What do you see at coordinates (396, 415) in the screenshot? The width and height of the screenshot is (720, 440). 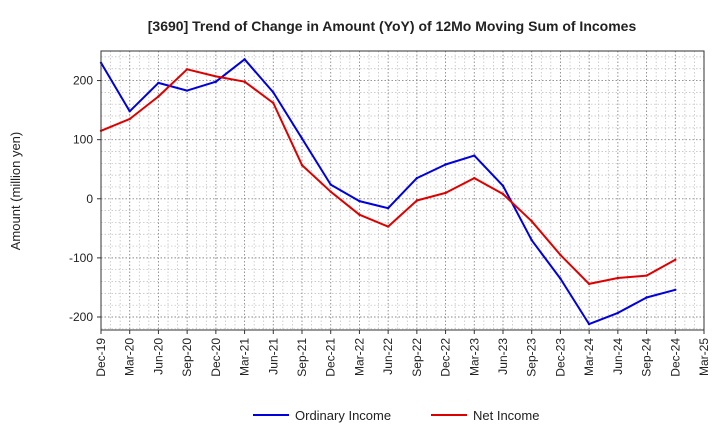 I see `legend: Ordinary Income Net Income` at bounding box center [396, 415].